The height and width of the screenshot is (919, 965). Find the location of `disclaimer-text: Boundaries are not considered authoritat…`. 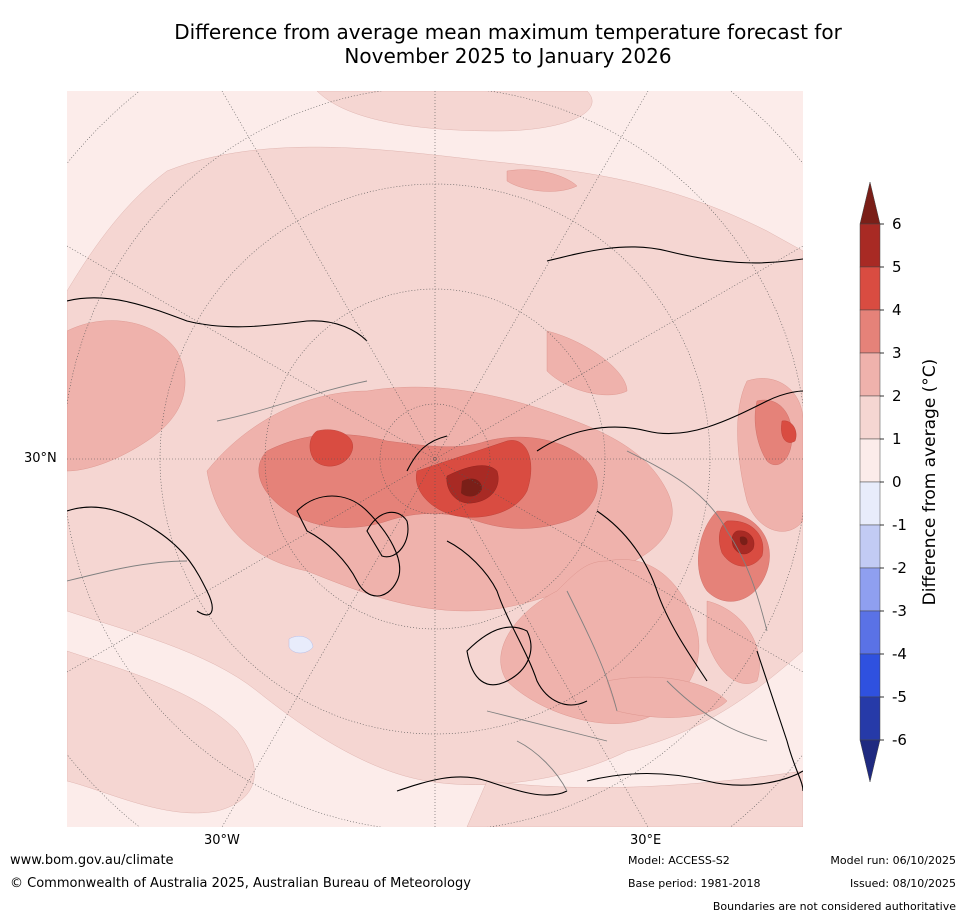

disclaimer-text: Boundaries are not considered authoritat… is located at coordinates (834, 906).